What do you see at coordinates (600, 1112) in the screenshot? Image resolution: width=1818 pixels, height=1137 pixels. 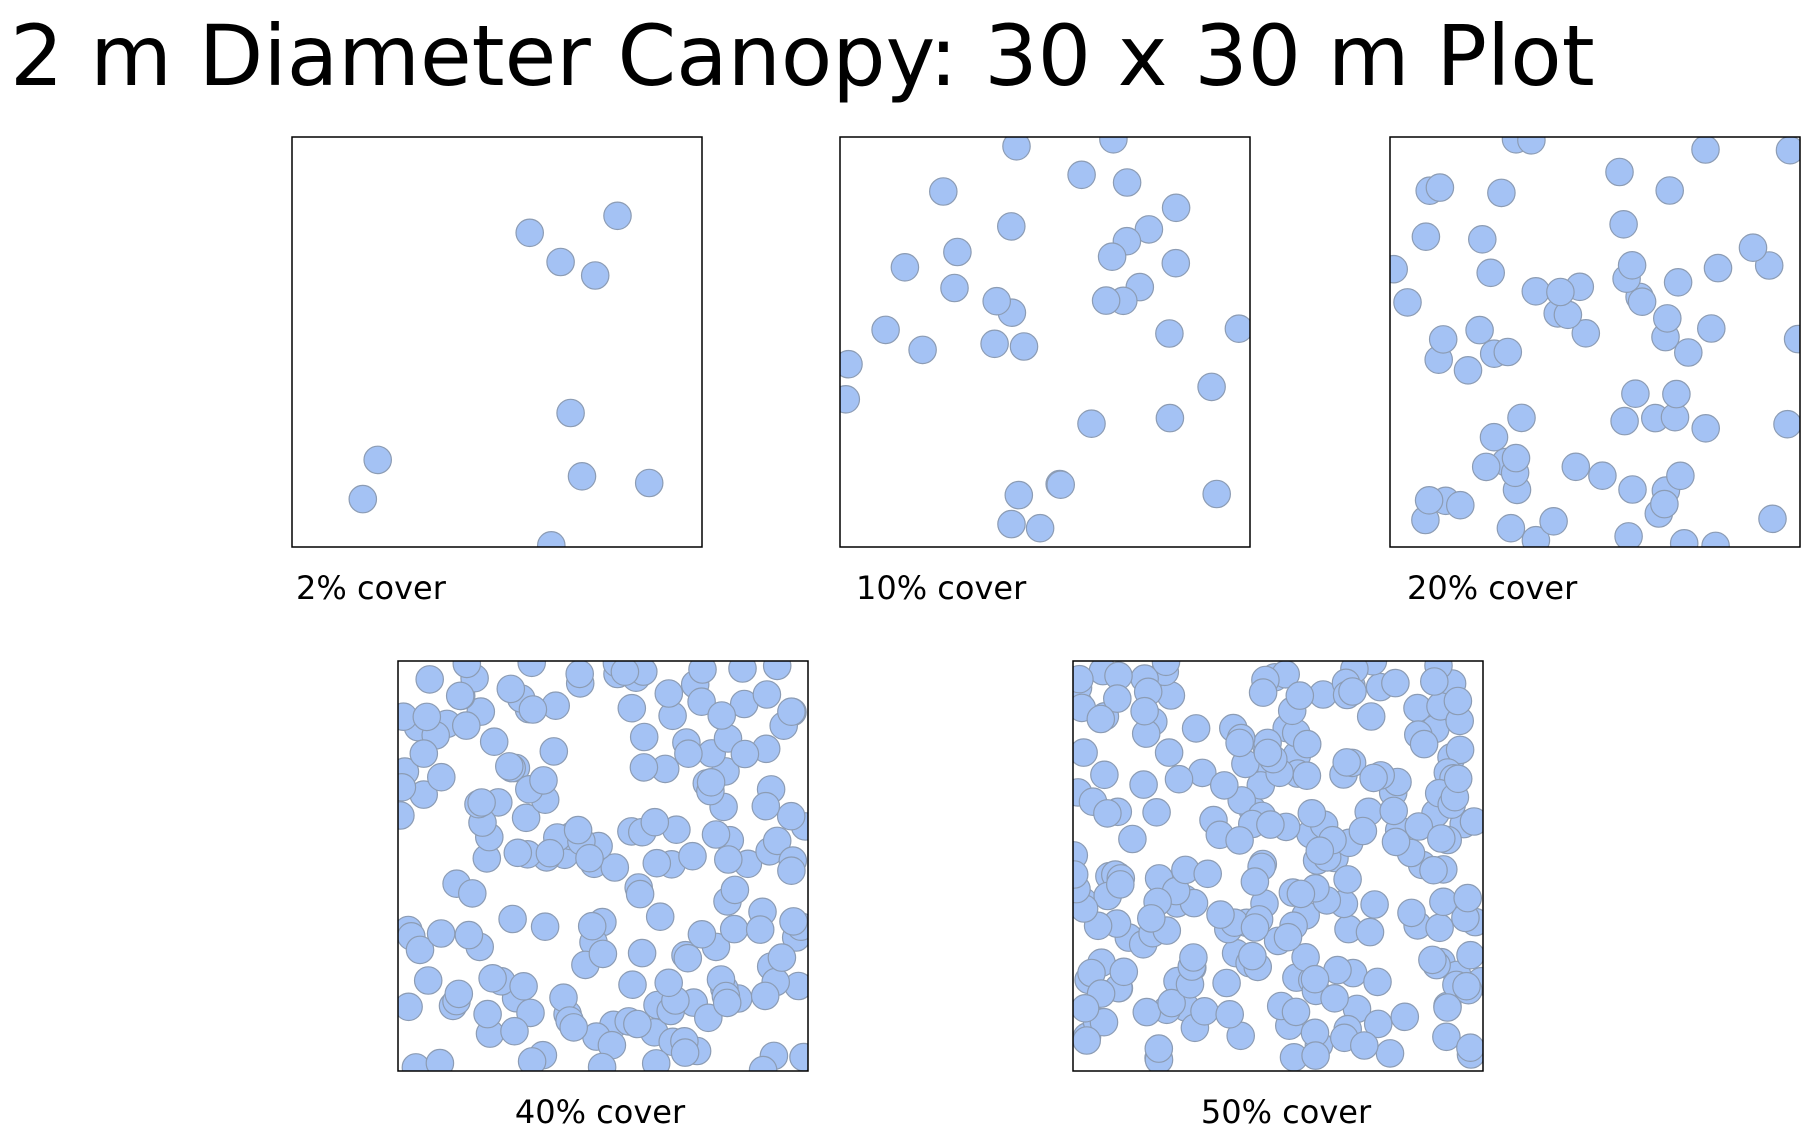 I see `cover-label: 40% cover` at bounding box center [600, 1112].